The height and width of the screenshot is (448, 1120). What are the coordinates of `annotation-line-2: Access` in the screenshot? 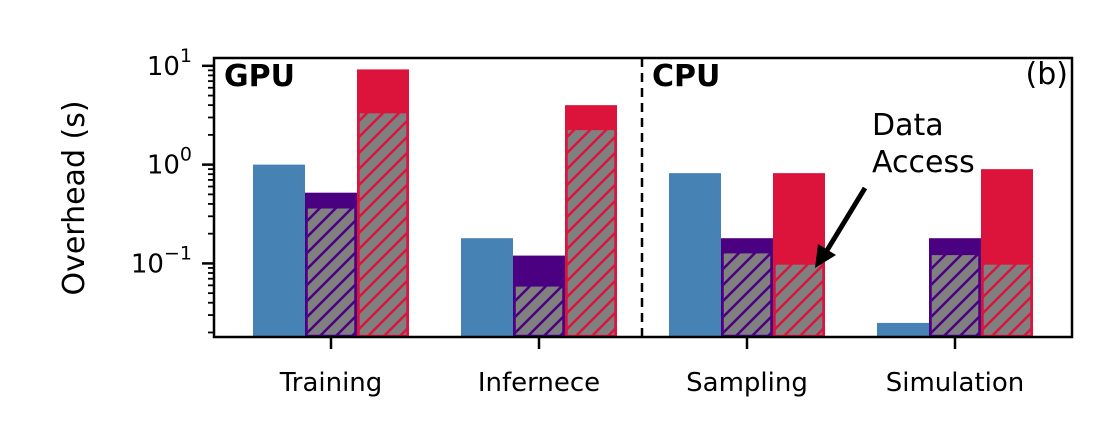 It's located at (923, 162).